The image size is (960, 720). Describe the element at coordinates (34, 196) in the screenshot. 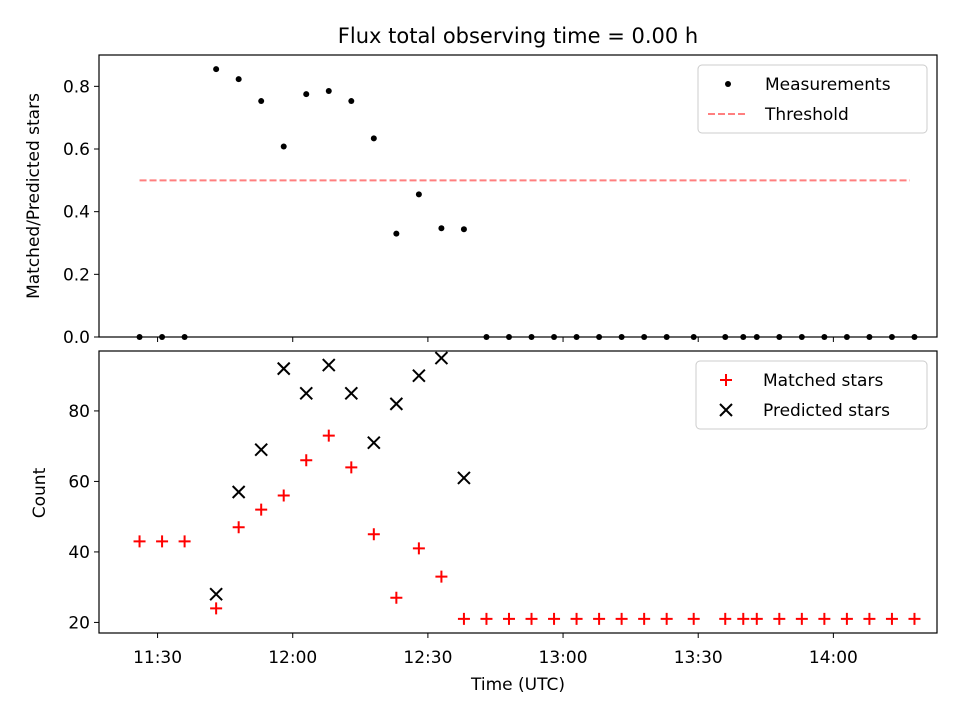

I see `top-ylabel: Matched/Predicted stars` at that location.